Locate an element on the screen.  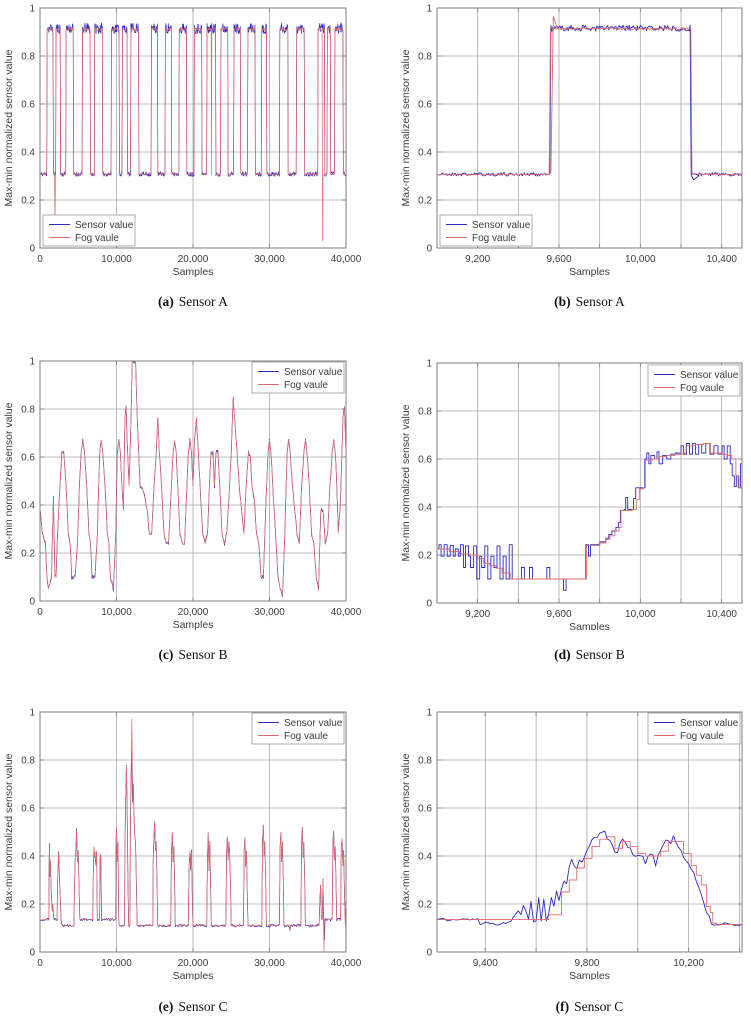
caption-f-label: (f) is located at coordinates (562, 1006).